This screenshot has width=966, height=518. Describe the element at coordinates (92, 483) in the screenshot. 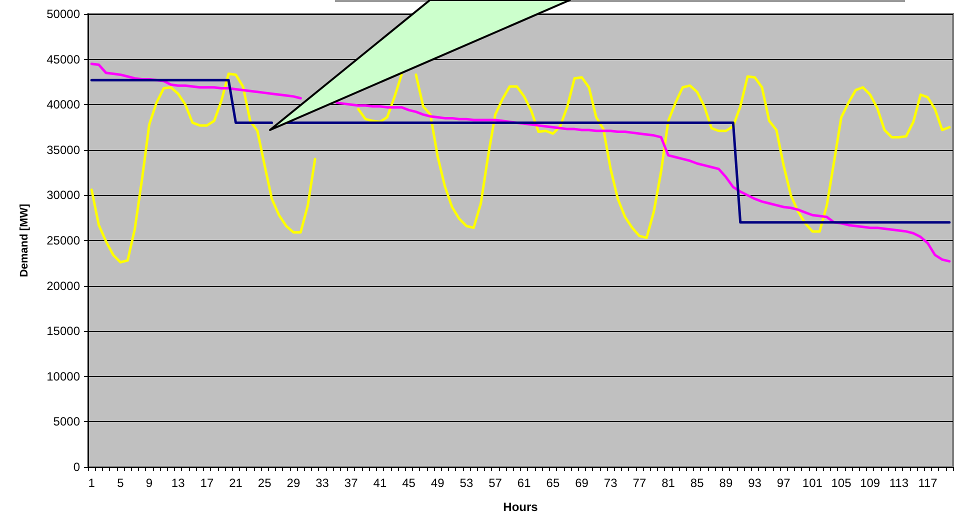

I see `x-tick-label: 1` at that location.